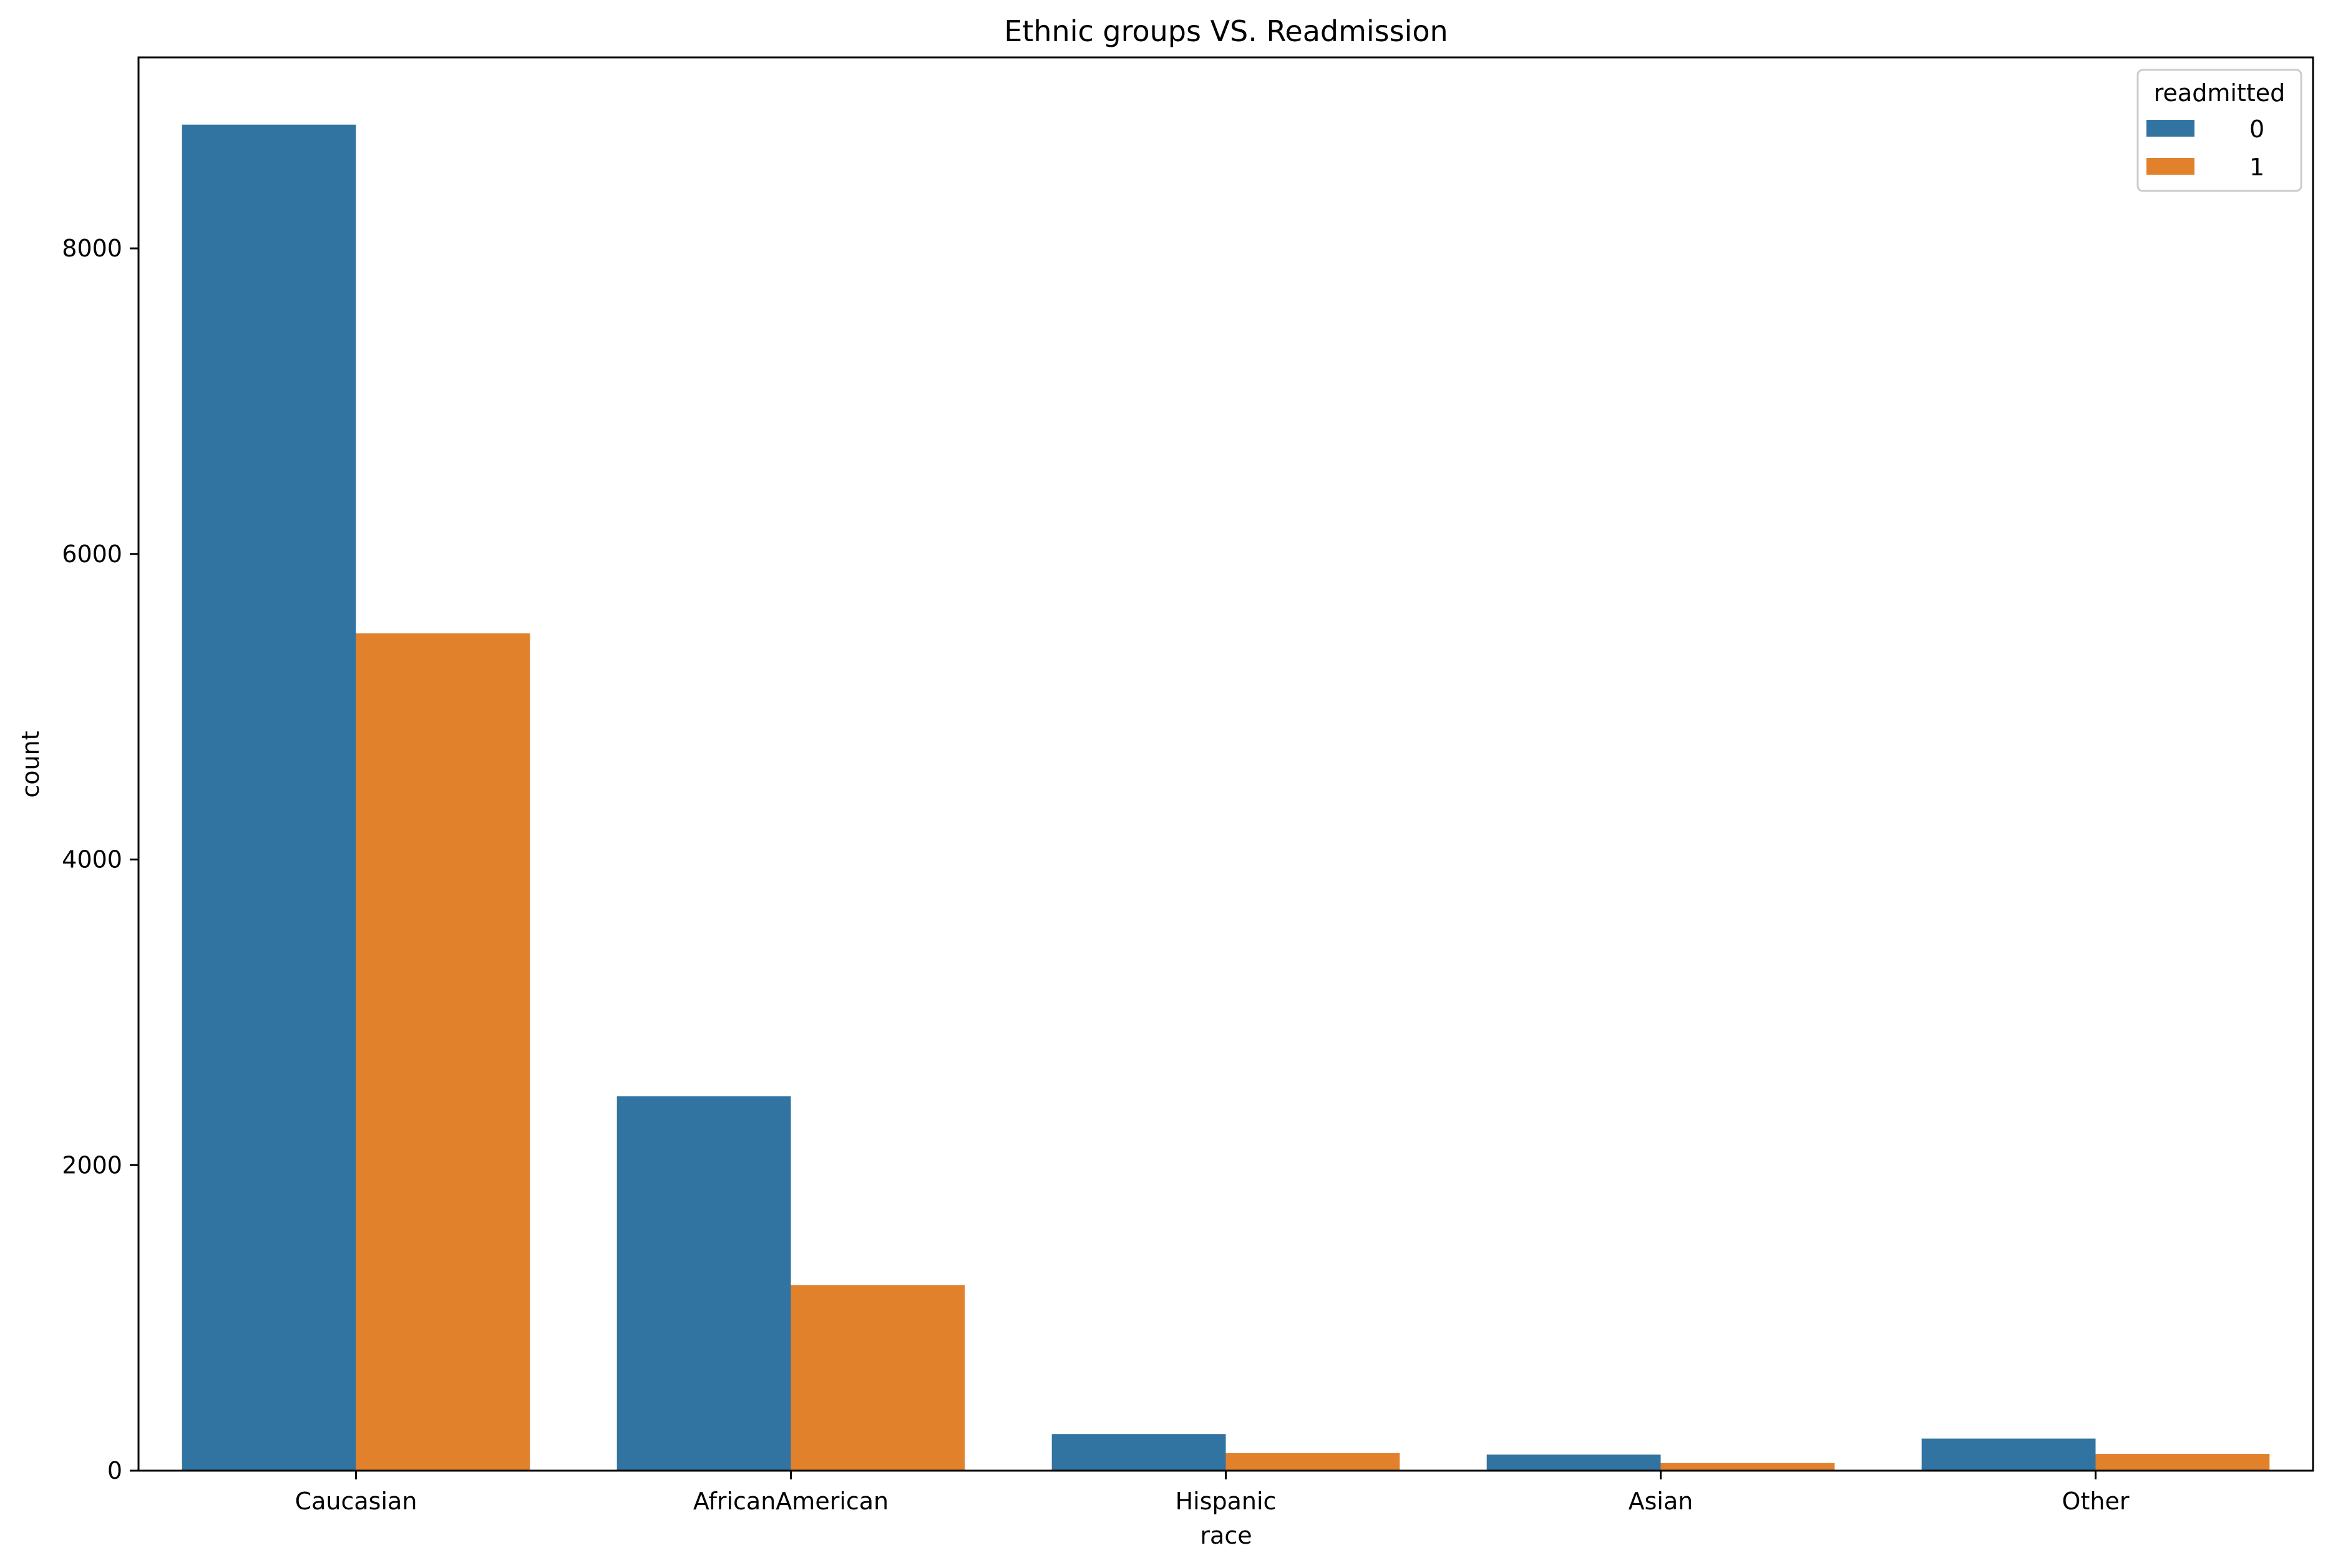 This screenshot has width=2333, height=1568. What do you see at coordinates (2219, 130) in the screenshot?
I see `legend: readmitted 0 1` at bounding box center [2219, 130].